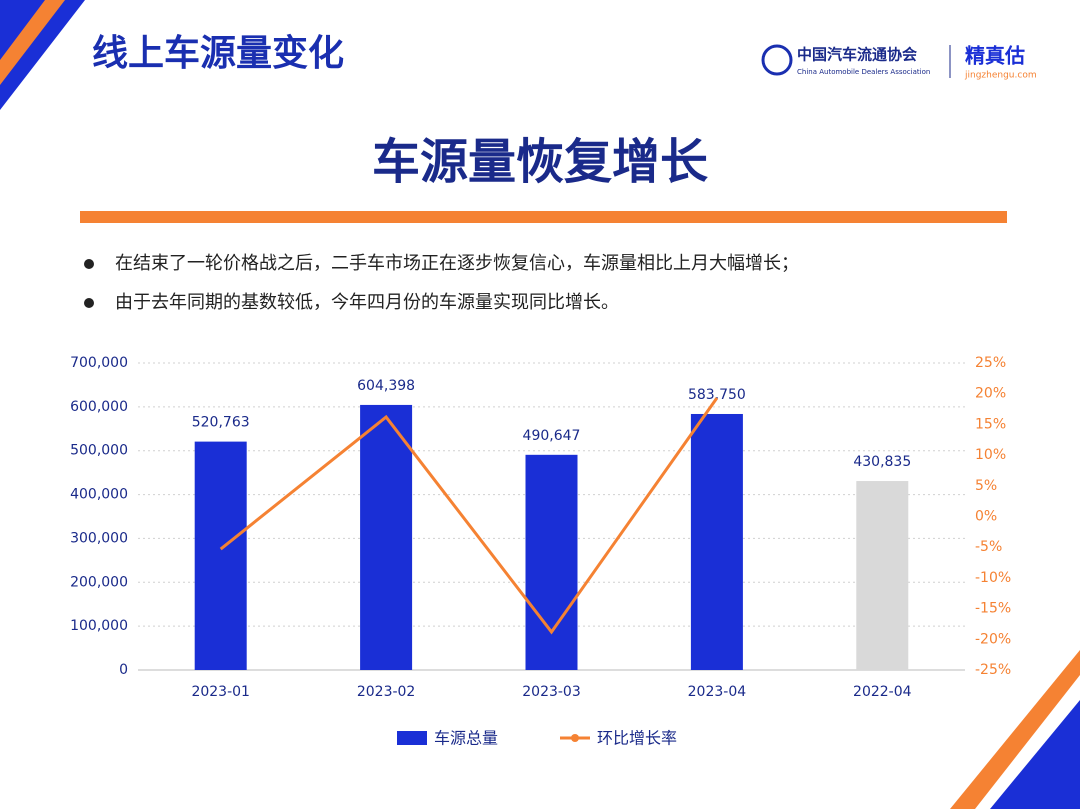 This screenshot has height=809, width=1080. I want to click on y-tick-label: 600,000, so click(99, 407).